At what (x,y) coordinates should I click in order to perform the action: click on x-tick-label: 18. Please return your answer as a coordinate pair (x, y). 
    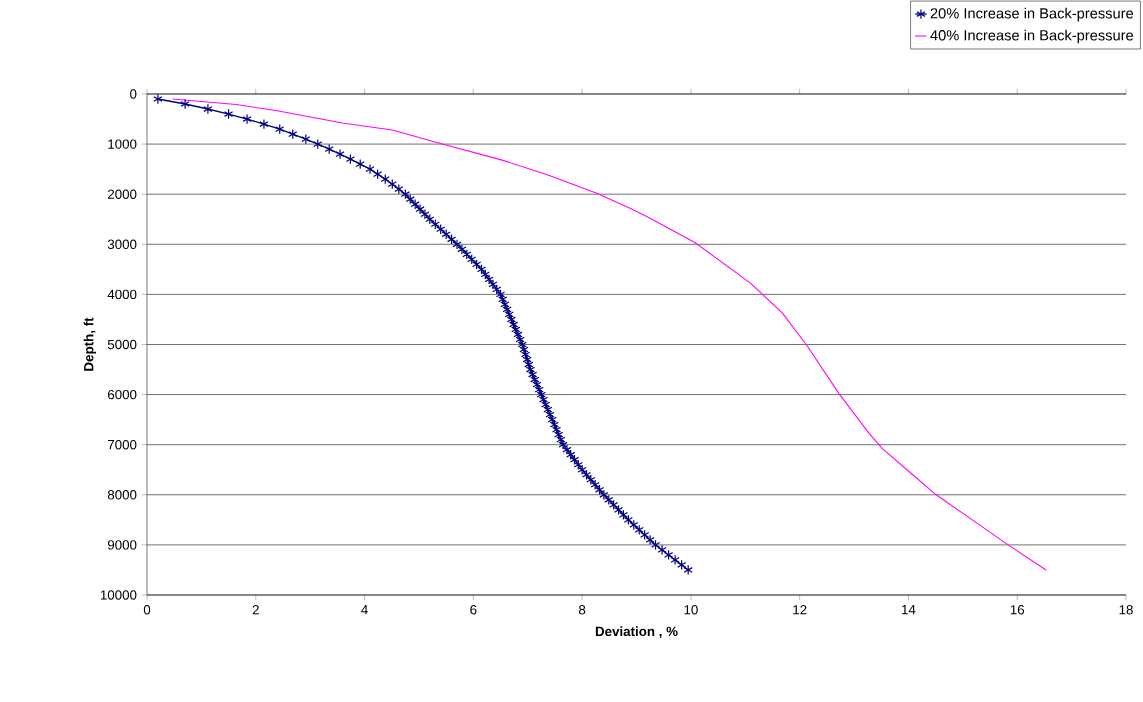
    Looking at the image, I should click on (1126, 610).